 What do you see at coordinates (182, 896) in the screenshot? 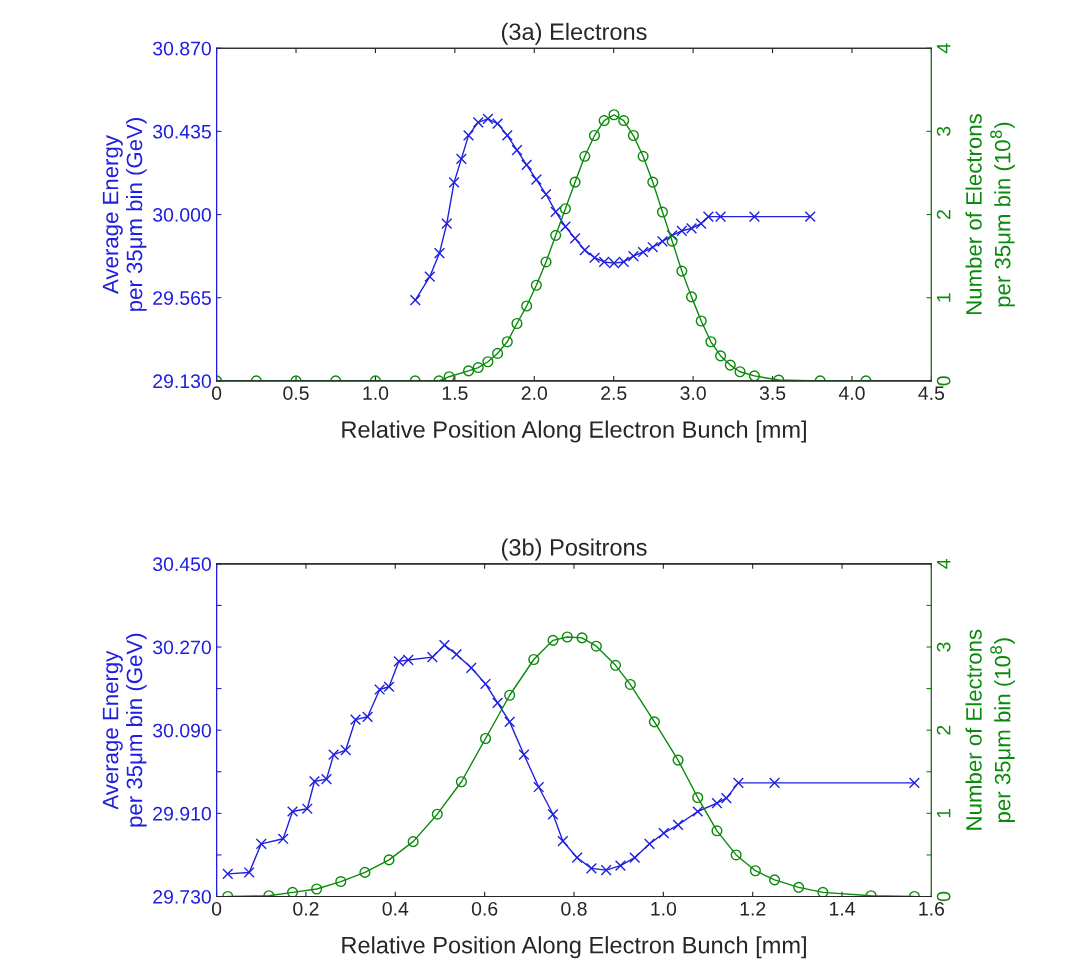
I see `y-tick-label: 29.730` at bounding box center [182, 896].